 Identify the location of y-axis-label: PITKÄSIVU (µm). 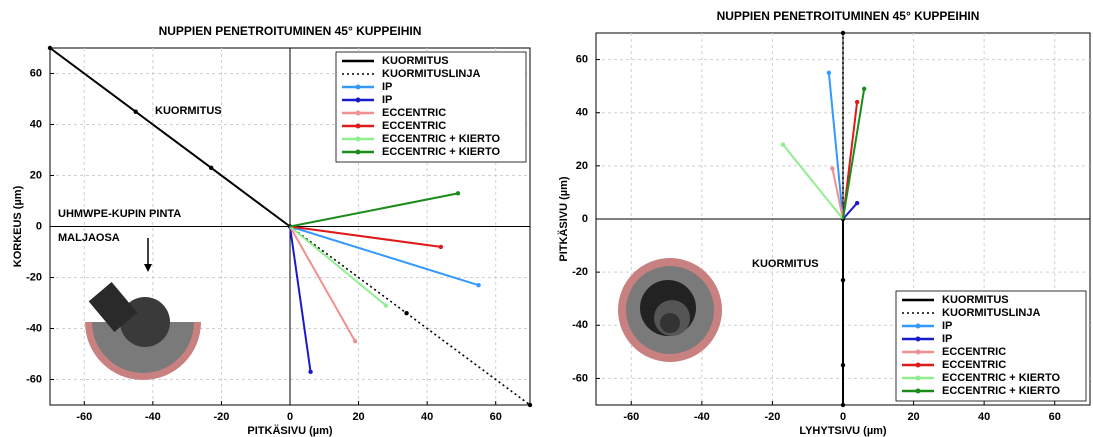
(563, 219).